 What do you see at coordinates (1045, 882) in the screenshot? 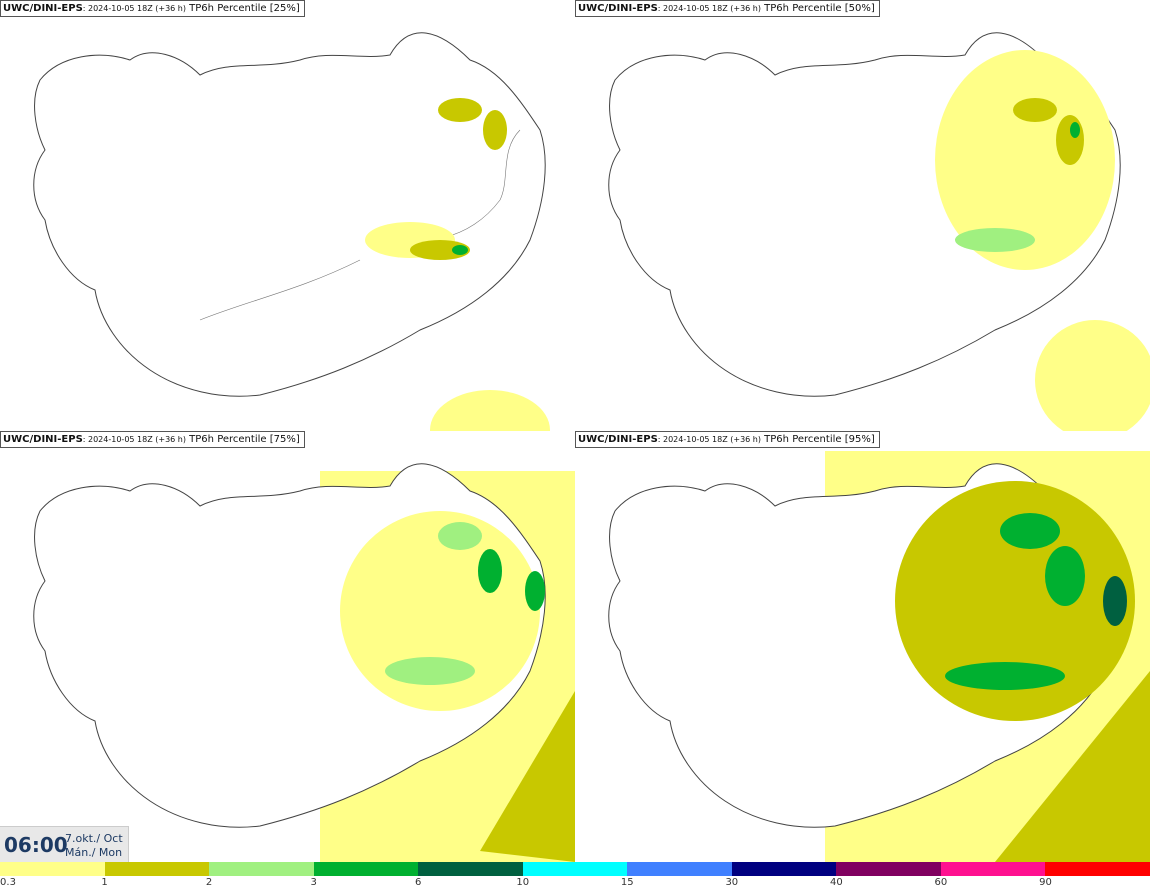
I see `colorbar-tick-label: 90` at bounding box center [1045, 882].